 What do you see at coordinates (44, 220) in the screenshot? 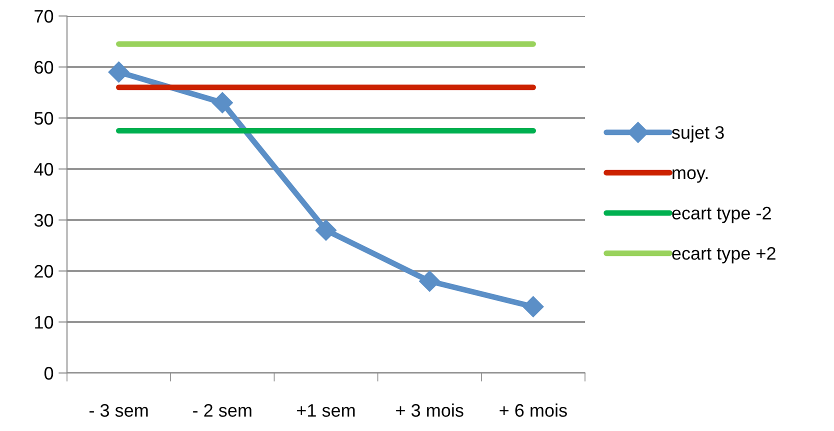
I see `y-tick-label: 30` at bounding box center [44, 220].